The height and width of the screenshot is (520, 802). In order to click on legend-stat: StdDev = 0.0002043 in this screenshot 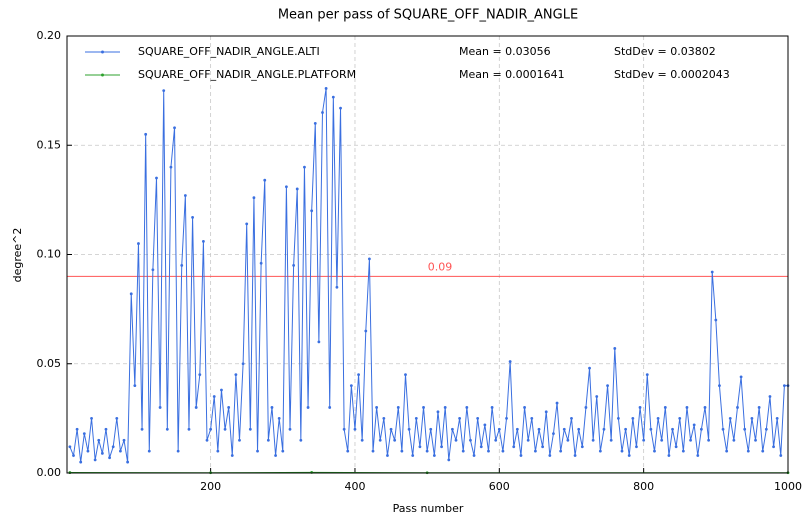, I will do `click(672, 74)`.